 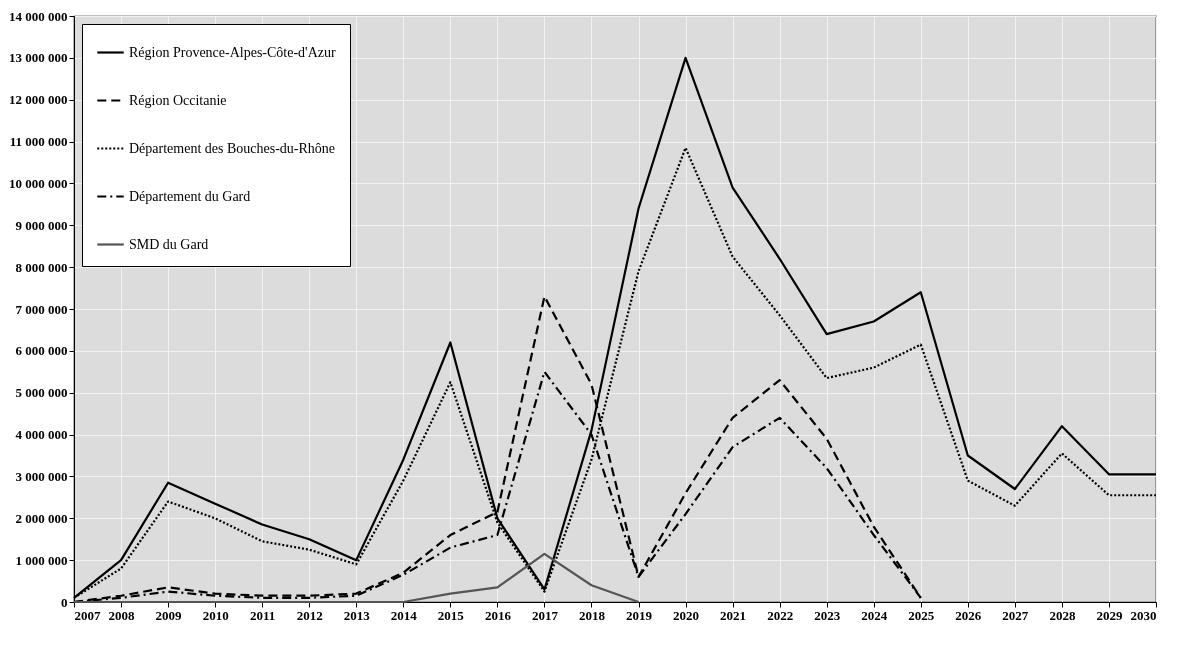 What do you see at coordinates (1143, 615) in the screenshot?
I see `x-tick-label: 2030` at bounding box center [1143, 615].